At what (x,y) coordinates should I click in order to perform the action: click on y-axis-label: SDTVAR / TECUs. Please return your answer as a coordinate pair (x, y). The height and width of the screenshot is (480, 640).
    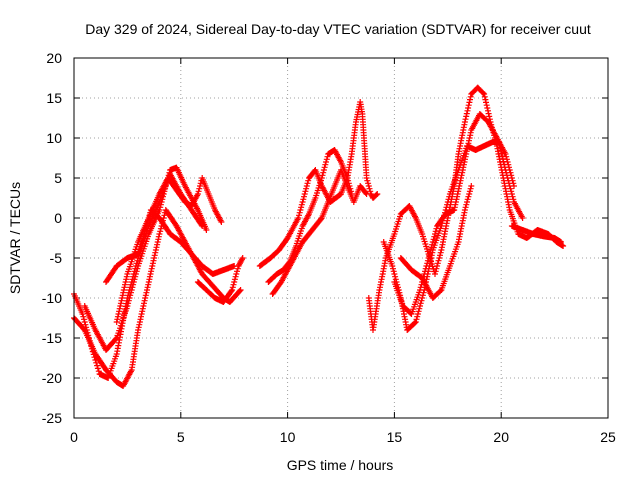
    Looking at the image, I should click on (15, 238).